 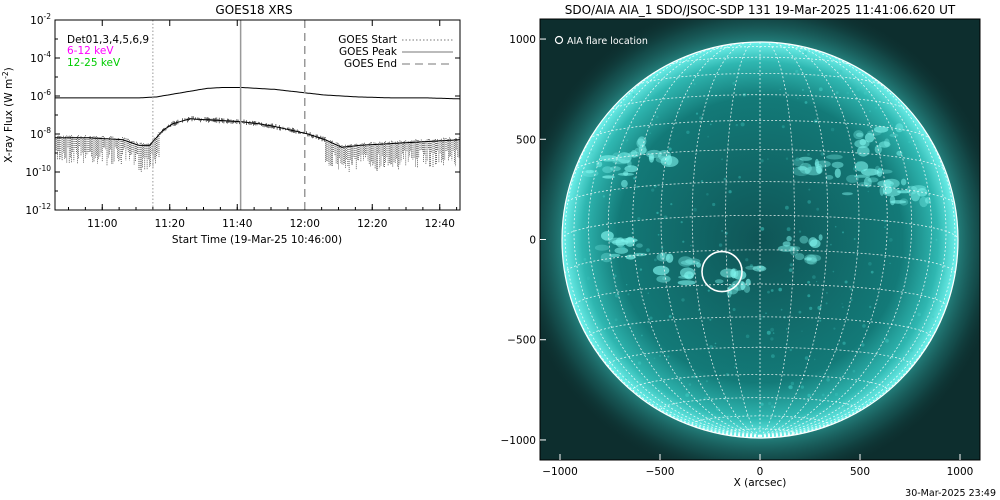 I want to click on latitude-line, so click(x=760, y=193).